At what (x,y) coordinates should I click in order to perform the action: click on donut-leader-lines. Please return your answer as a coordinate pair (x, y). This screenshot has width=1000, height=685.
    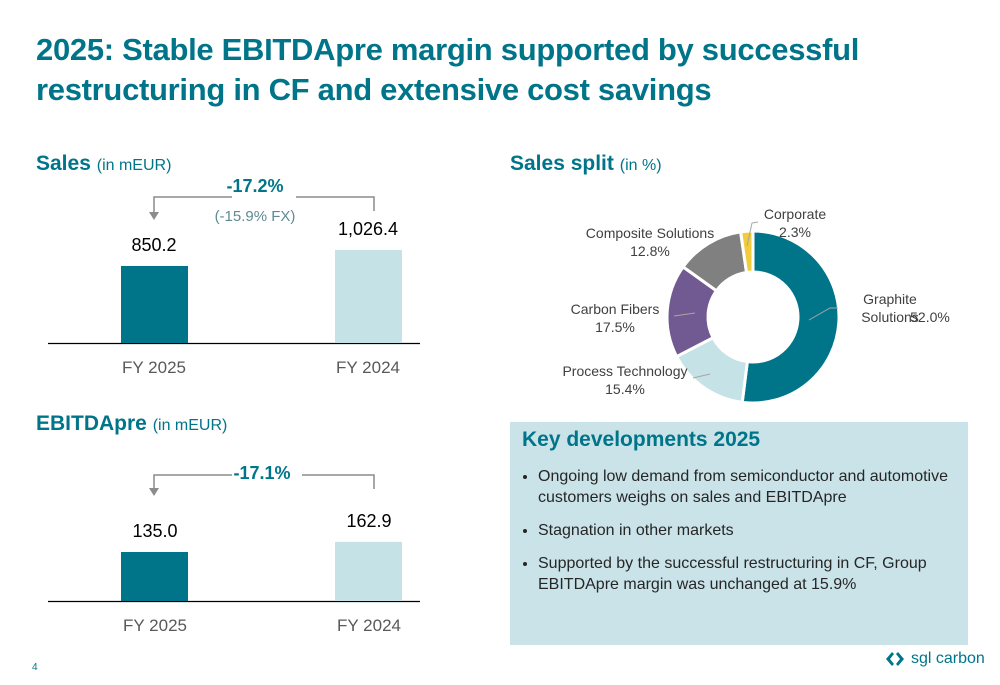
    Looking at the image, I should click on (755, 300).